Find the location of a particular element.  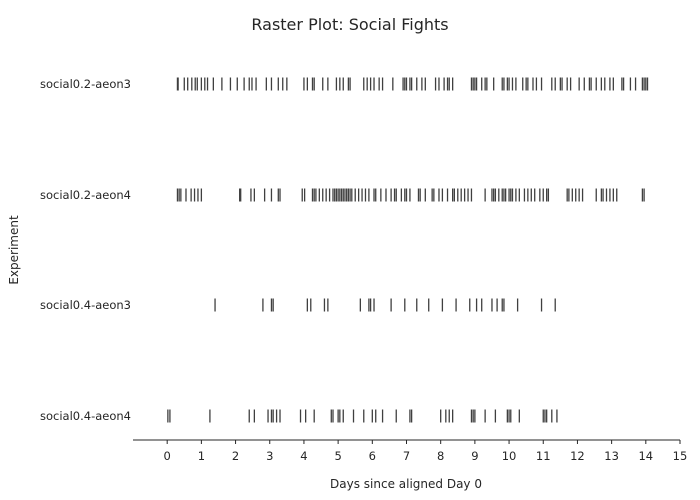

experiment-row: social0.2-aeon3 is located at coordinates (344, 84).